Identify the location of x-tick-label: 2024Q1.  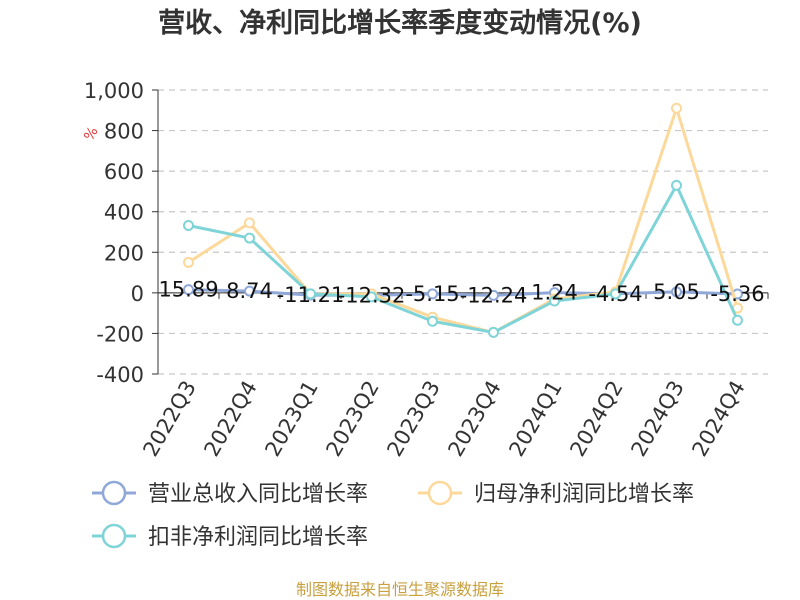
(535, 419).